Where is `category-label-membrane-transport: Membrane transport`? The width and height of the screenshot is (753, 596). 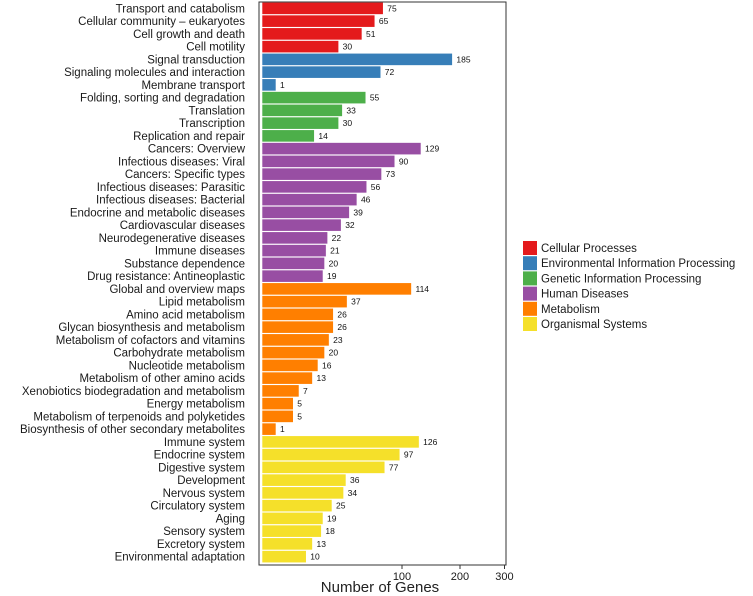
category-label-membrane-transport: Membrane transport is located at coordinates (193, 86).